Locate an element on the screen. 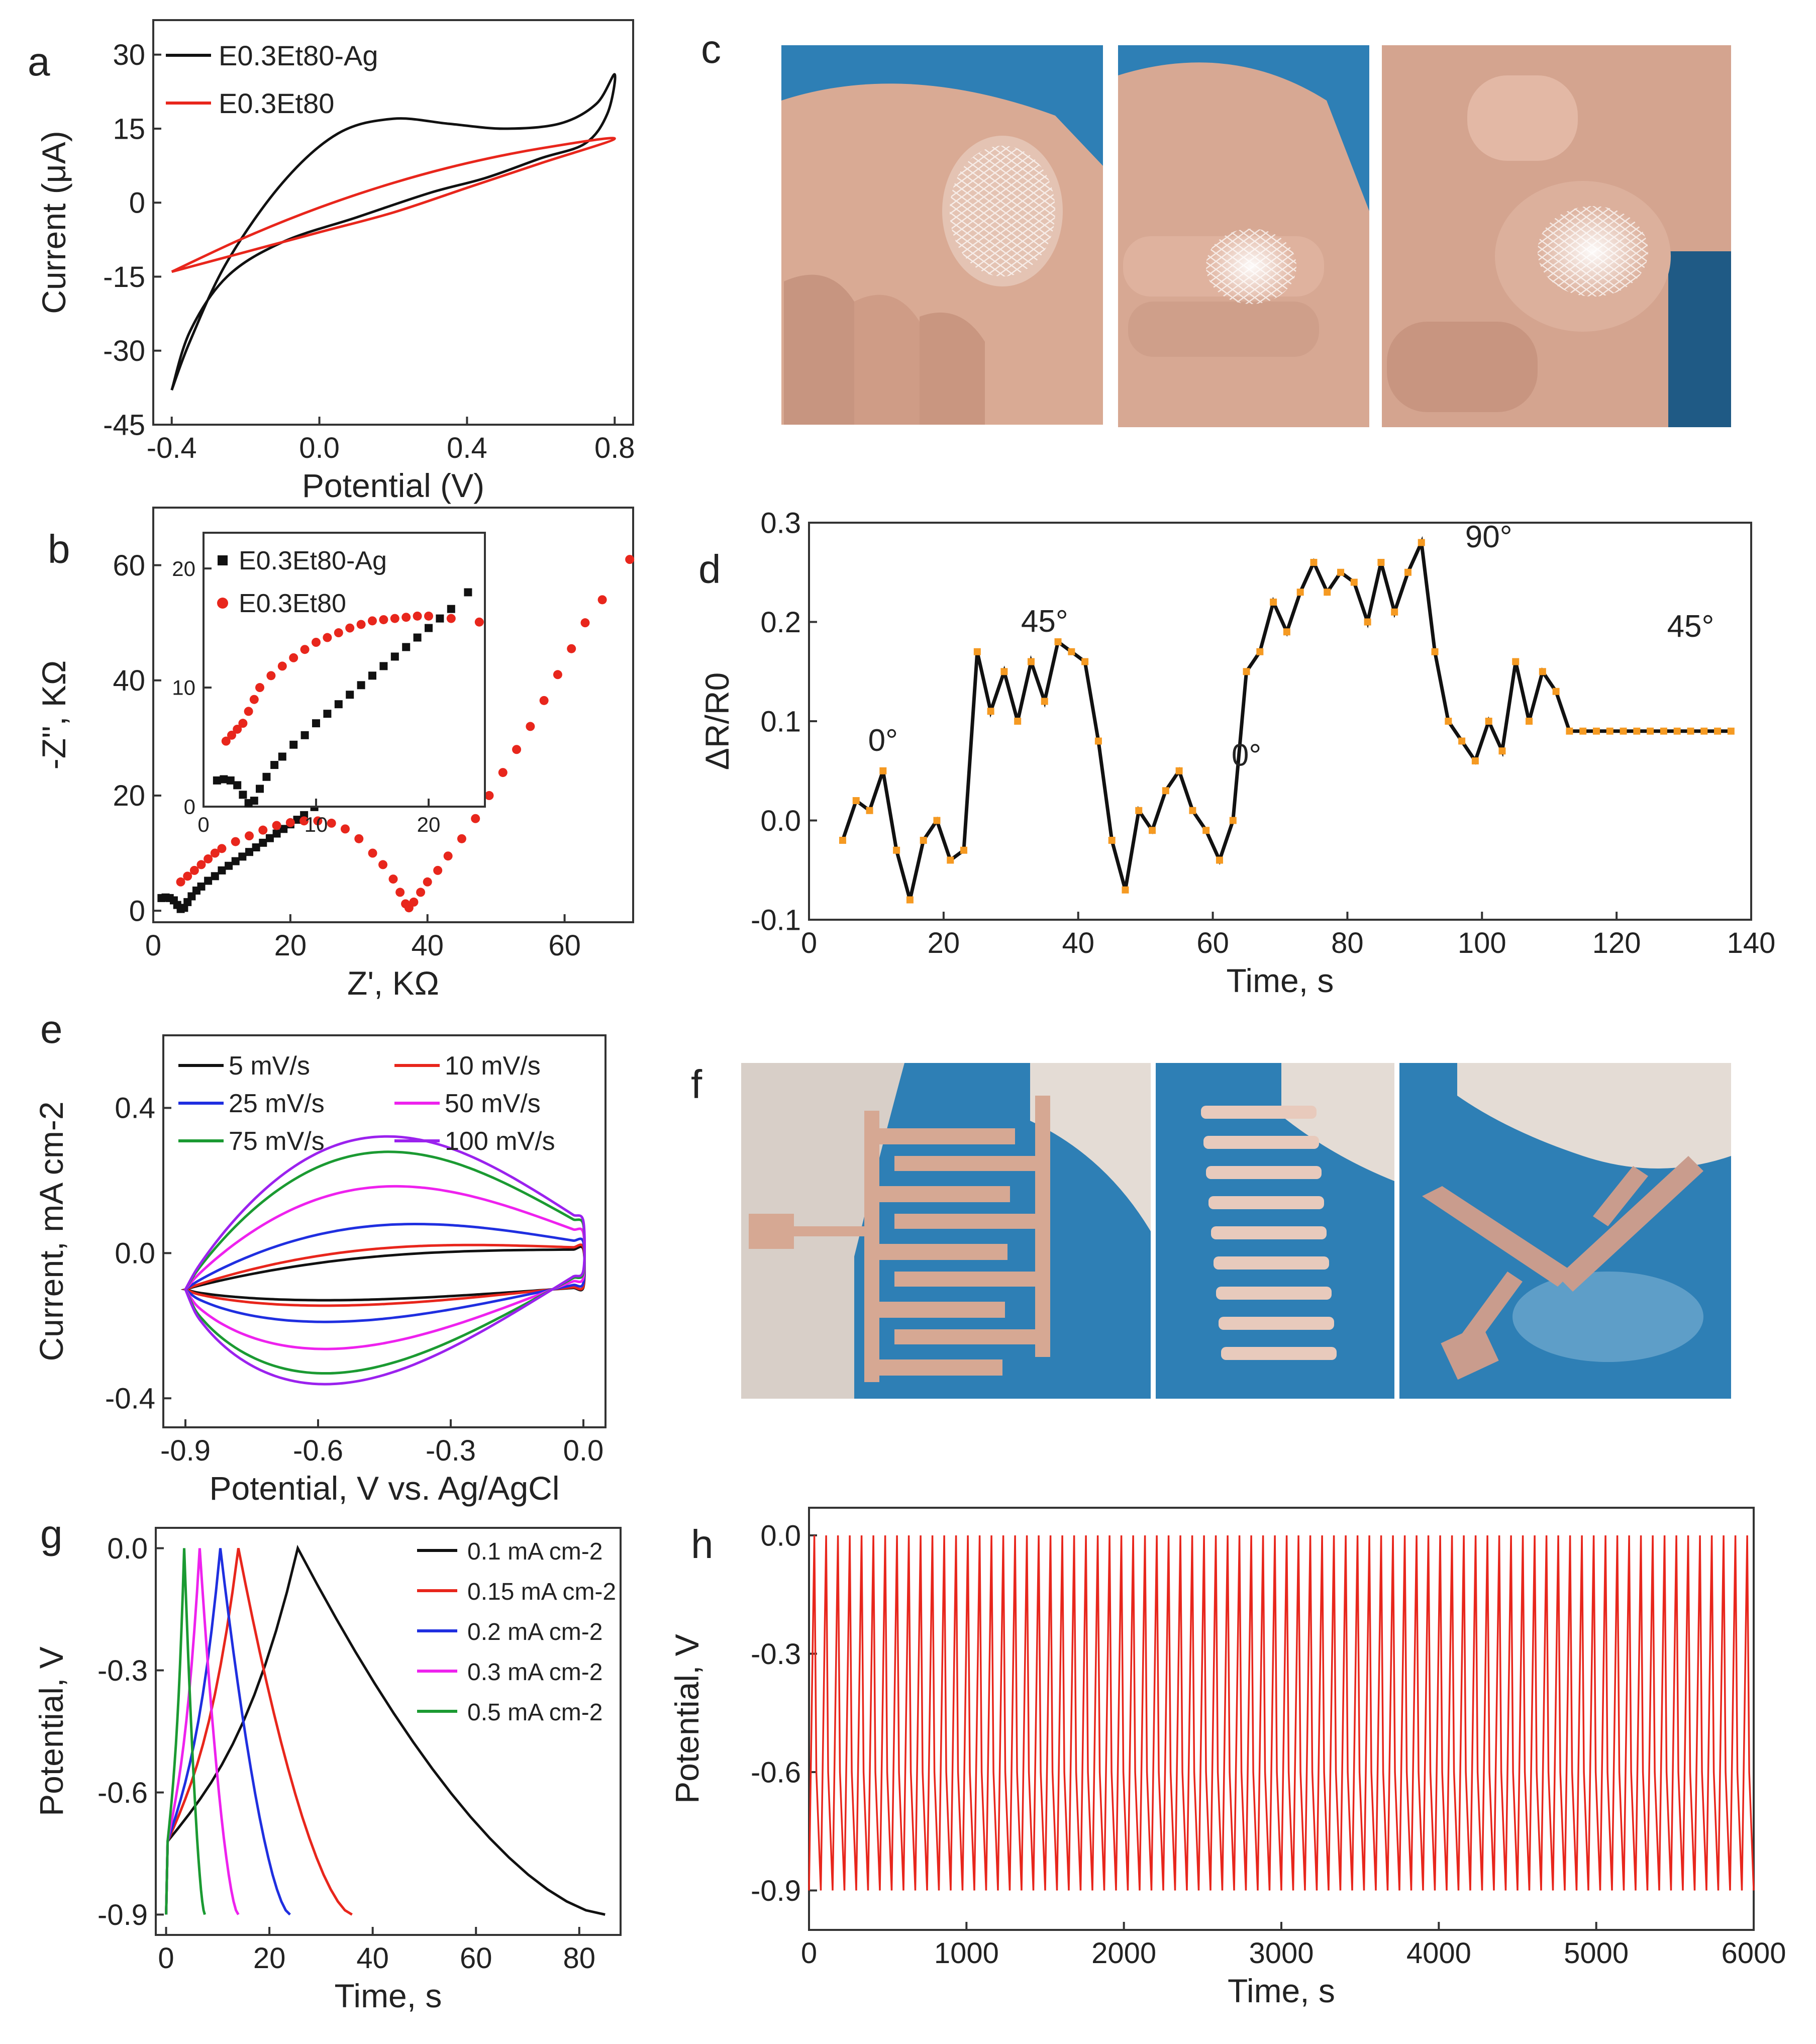 This screenshot has height=2044, width=1816. y-tick-label: -0.3 is located at coordinates (776, 1654).